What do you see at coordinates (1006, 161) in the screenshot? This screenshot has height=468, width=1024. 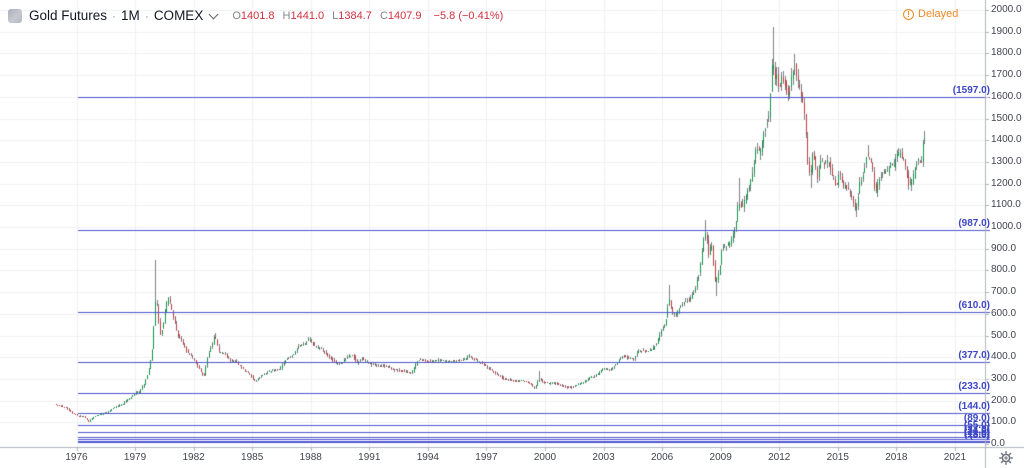 I see `price-axis-label: 1300.0` at bounding box center [1006, 161].